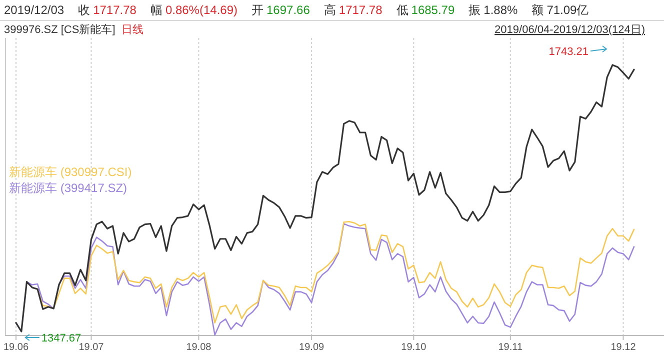 This screenshot has height=355, width=664. What do you see at coordinates (569, 30) in the screenshot?
I see `text: 2019/06/04-2019/12/03(124日)` at bounding box center [569, 30].